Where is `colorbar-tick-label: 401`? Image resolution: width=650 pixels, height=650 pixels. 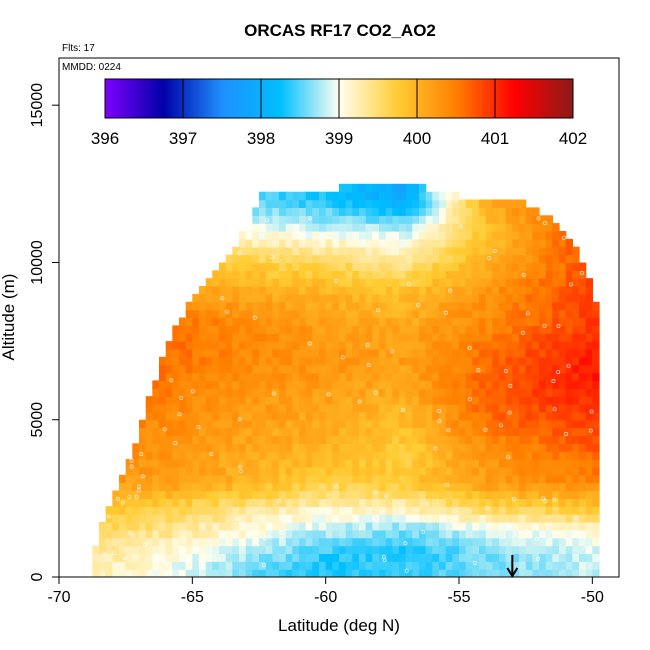 colorbar-tick-label: 401 is located at coordinates (495, 138).